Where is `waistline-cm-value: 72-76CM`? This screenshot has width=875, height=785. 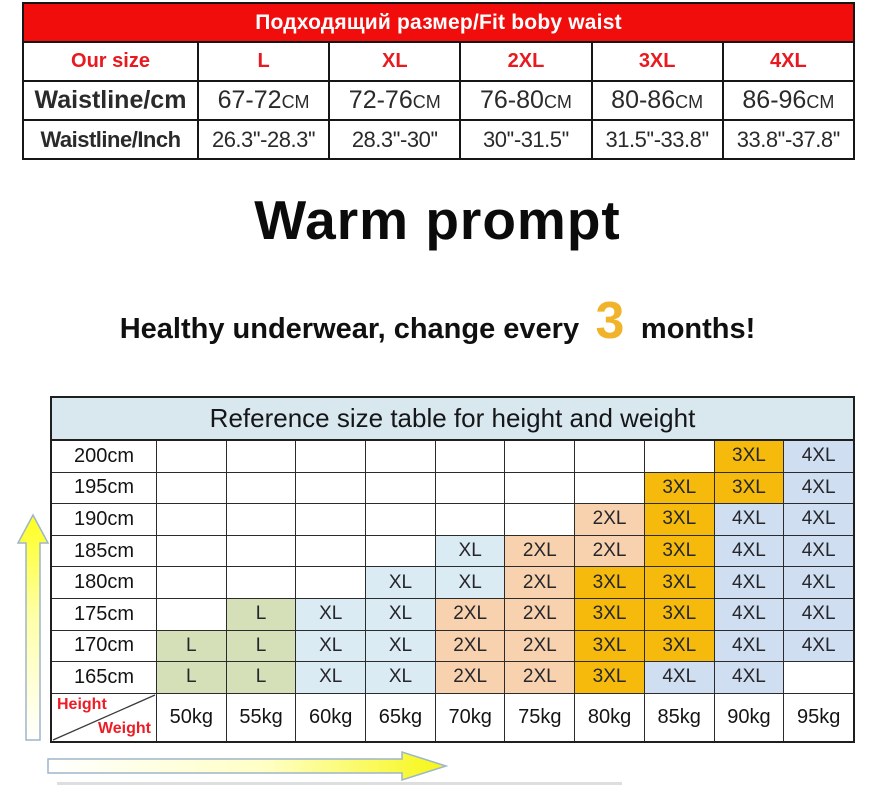
waistline-cm-value: 72-76CM is located at coordinates (395, 100).